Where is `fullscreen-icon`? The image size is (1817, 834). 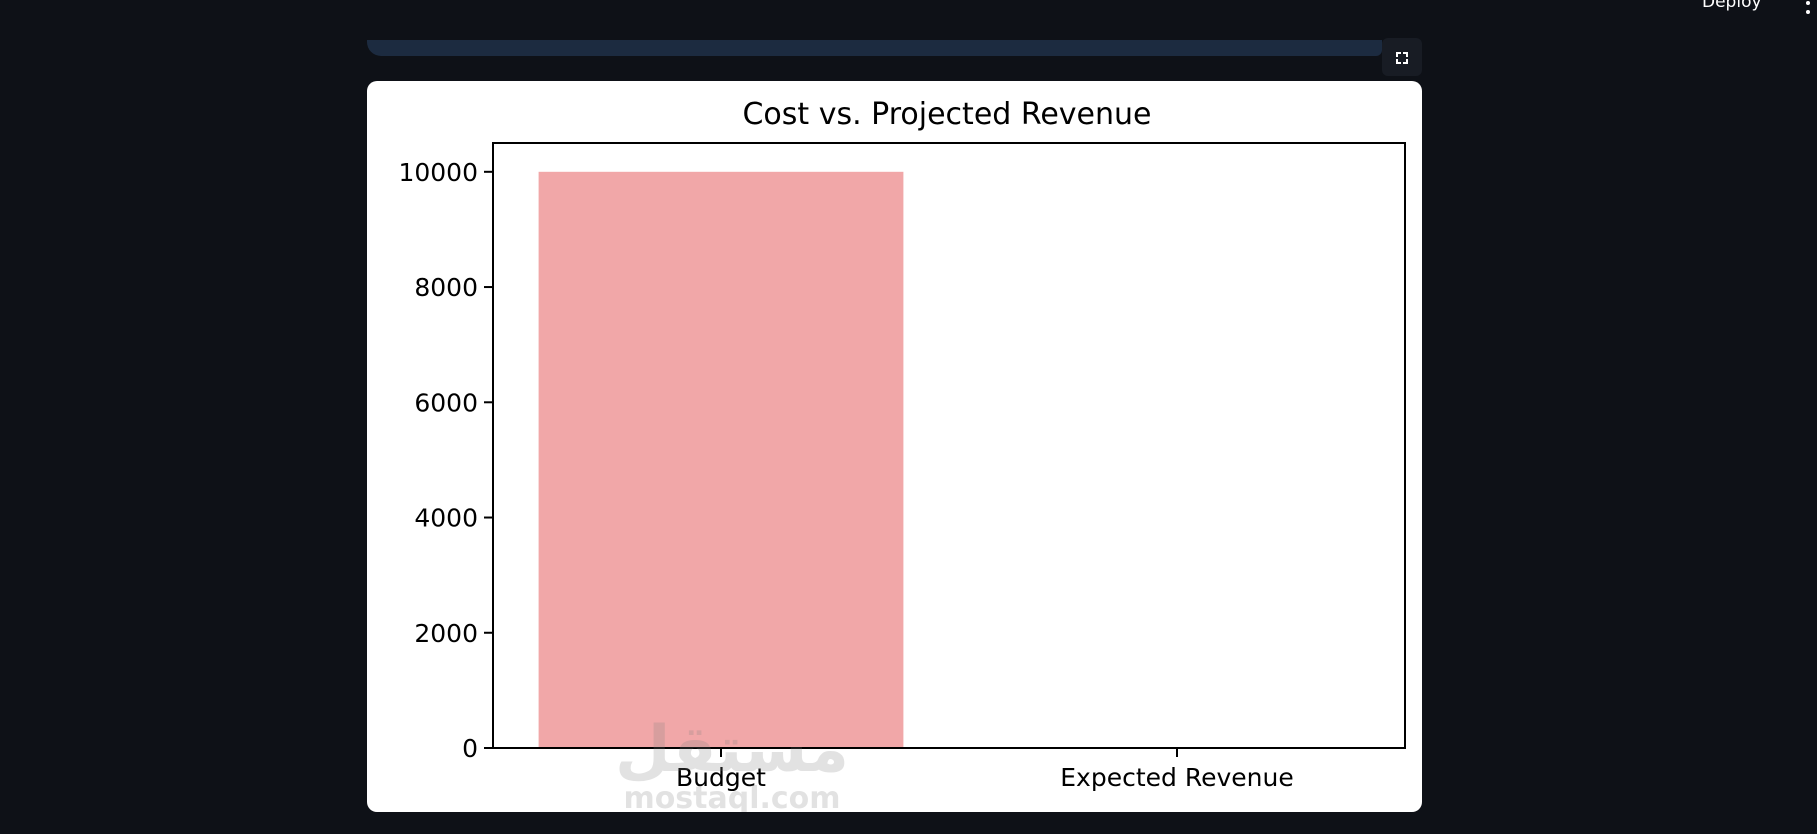
fullscreen-icon is located at coordinates (1402, 58).